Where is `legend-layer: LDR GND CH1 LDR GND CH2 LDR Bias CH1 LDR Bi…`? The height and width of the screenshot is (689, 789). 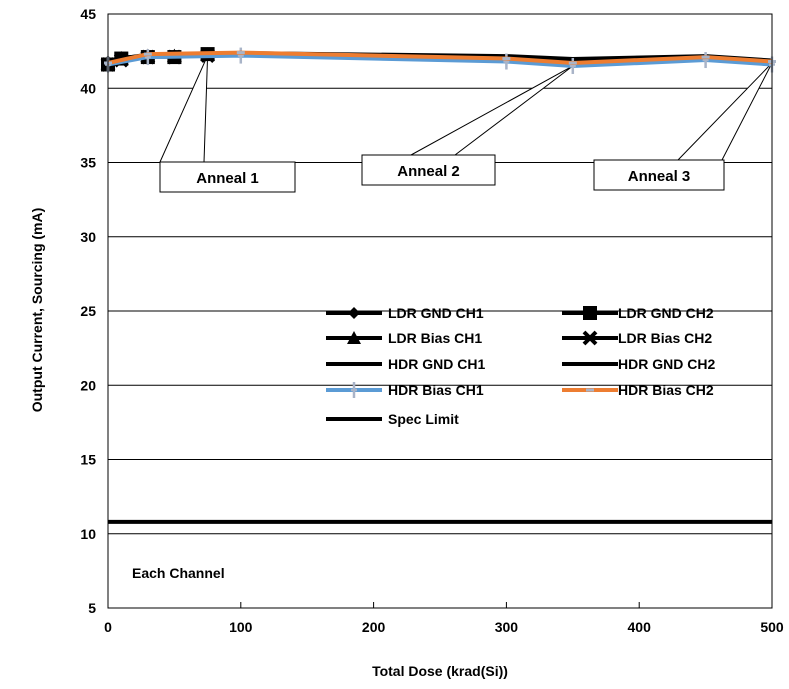
legend-layer: LDR GND CH1 LDR GND CH2 LDR Bias CH1 LDR Bi… is located at coordinates (520, 366).